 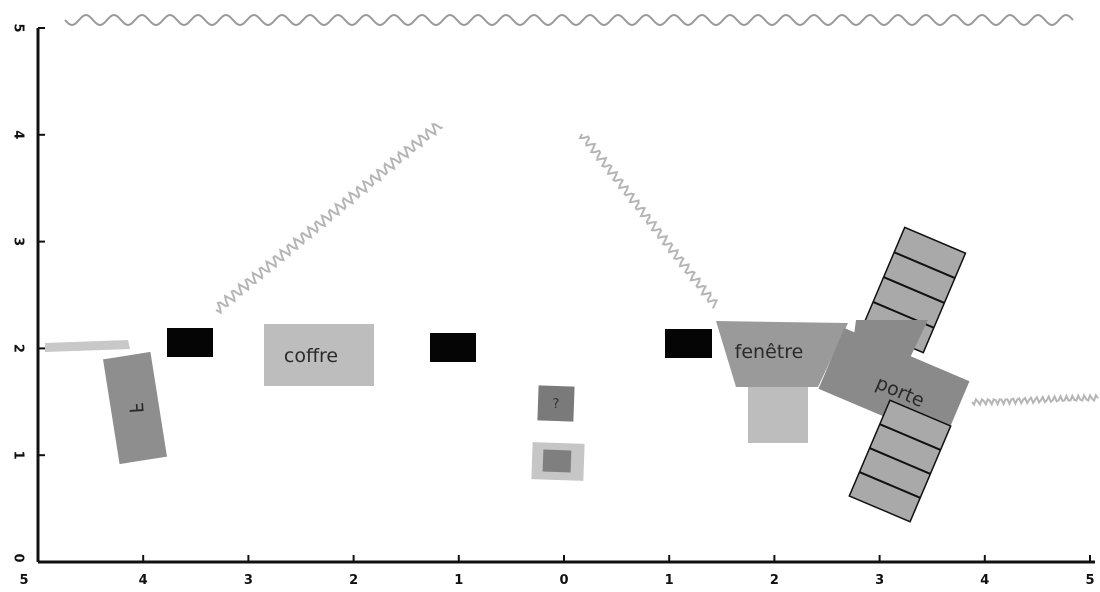 What do you see at coordinates (778, 415) in the screenshot?
I see `fenetre-lower-box` at bounding box center [778, 415].